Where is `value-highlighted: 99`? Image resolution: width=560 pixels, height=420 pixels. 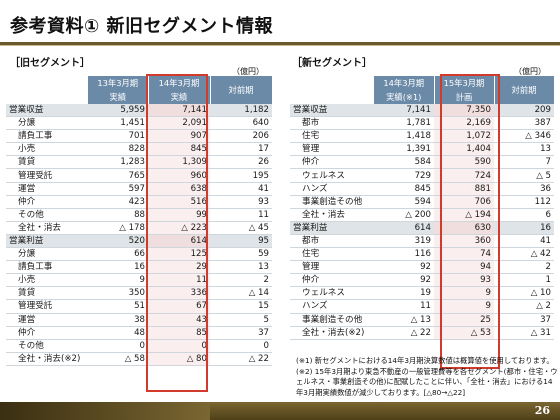 value-highlighted: 99 is located at coordinates (179, 215).